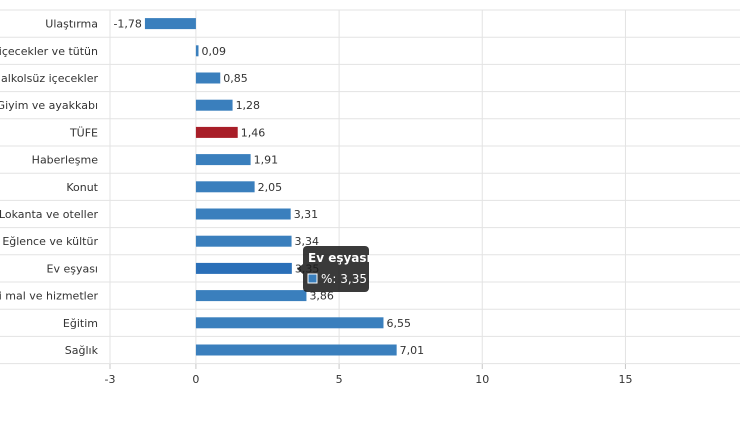 The width and height of the screenshot is (740, 421). Describe the element at coordinates (339, 258) in the screenshot. I see `tooltip-title: Ev eşyası` at that location.